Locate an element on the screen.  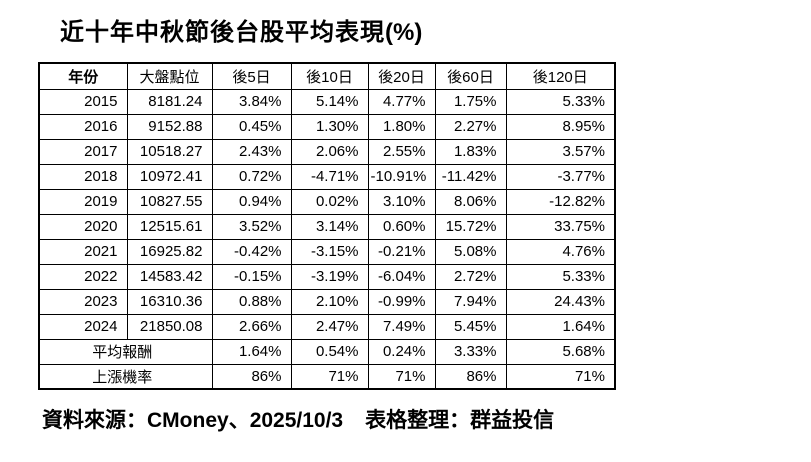
cell-after5: 0.88% is located at coordinates (251, 301).